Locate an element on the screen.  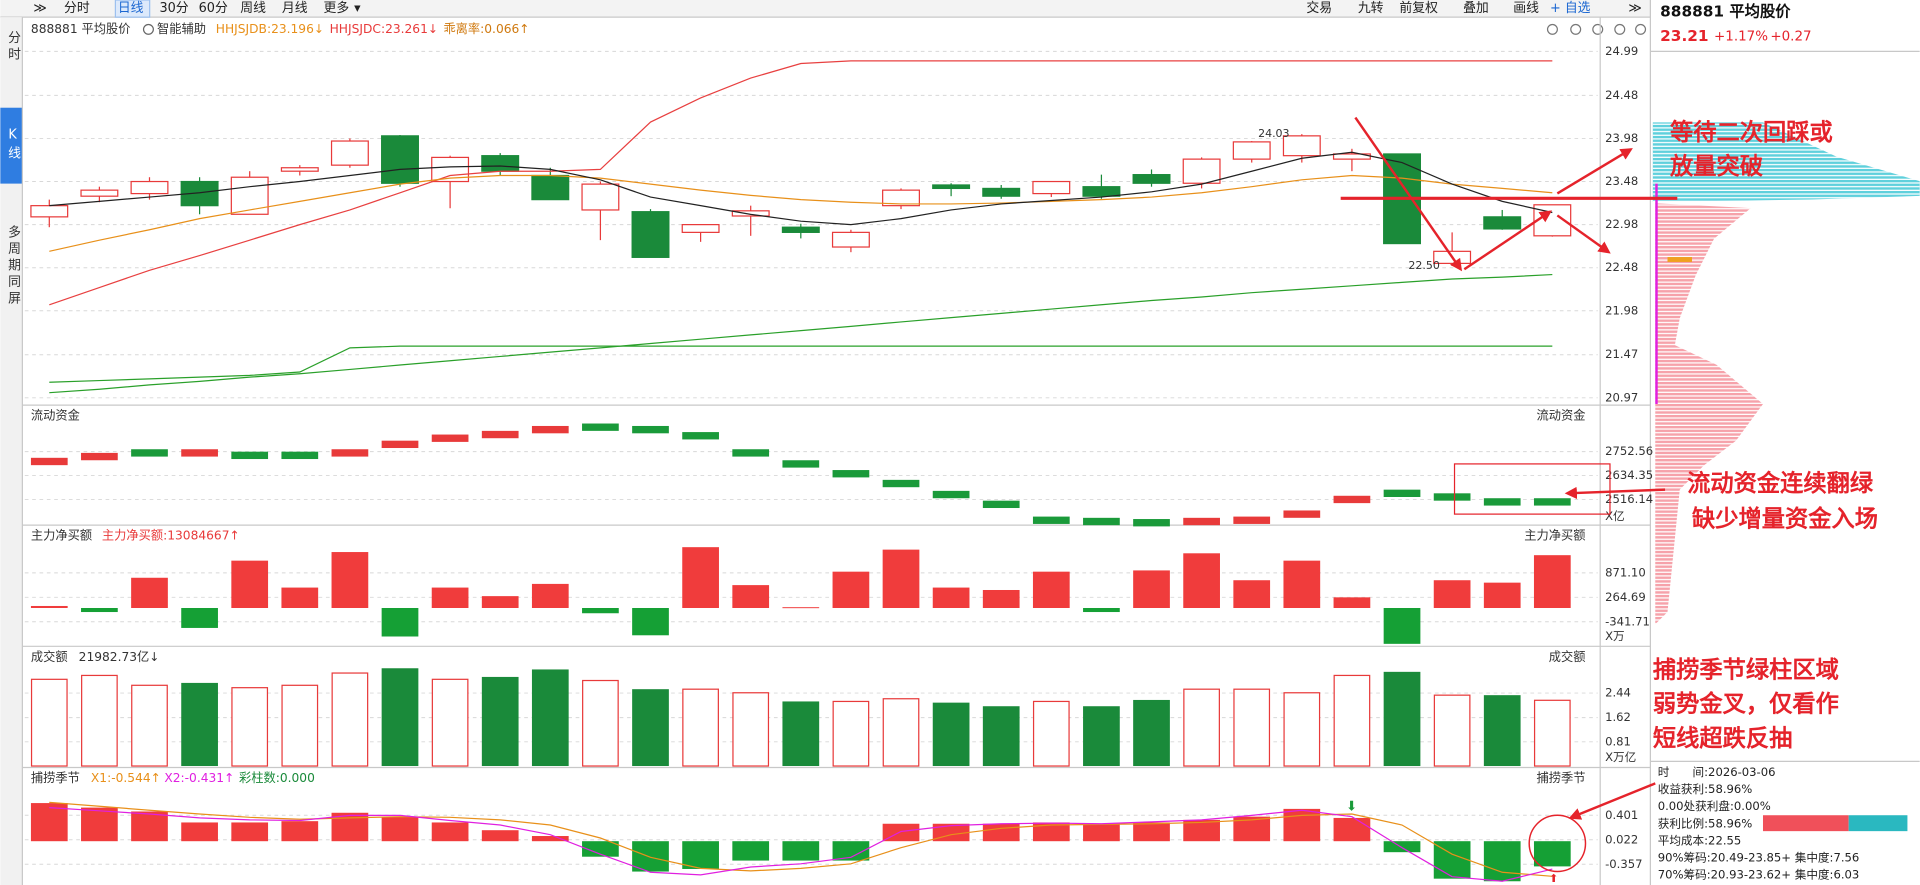
sidebar-active is located at coordinates (11, 145).